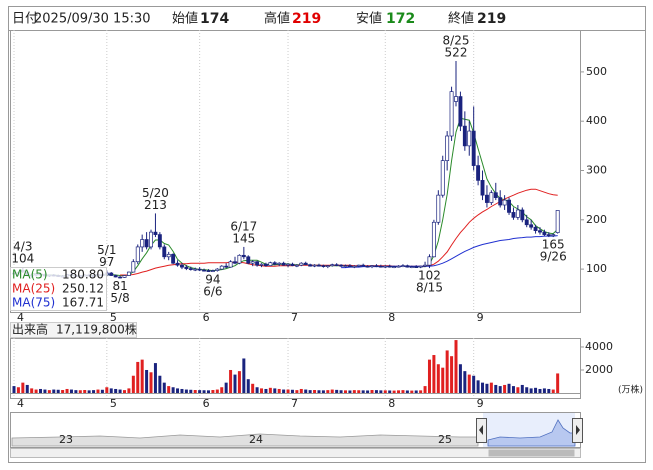 The width and height of the screenshot is (653, 470). What do you see at coordinates (445, 439) in the screenshot?
I see `navigator-year: 25` at bounding box center [445, 439].